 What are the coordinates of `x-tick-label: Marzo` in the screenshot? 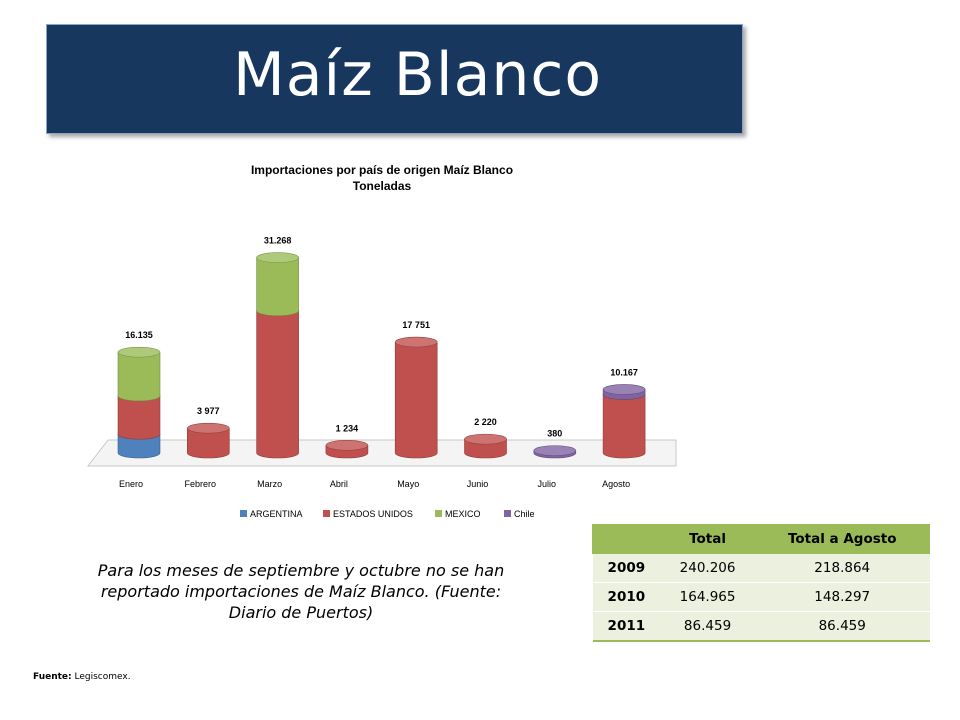 It's located at (269, 484).